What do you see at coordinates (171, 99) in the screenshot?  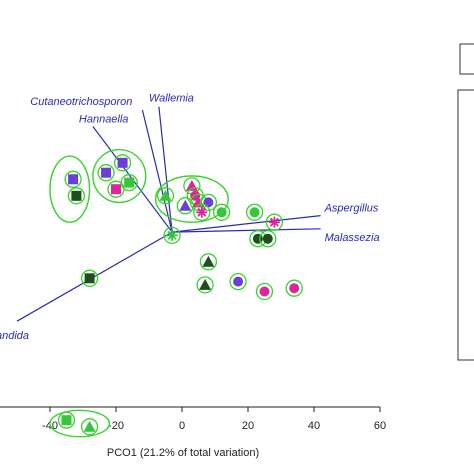 I see `vector-label: Wallemia` at bounding box center [171, 99].